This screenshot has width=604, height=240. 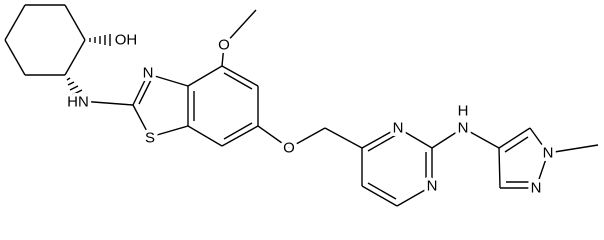 What do you see at coordinates (78, 102) in the screenshot?
I see `atom-label: HN` at bounding box center [78, 102].